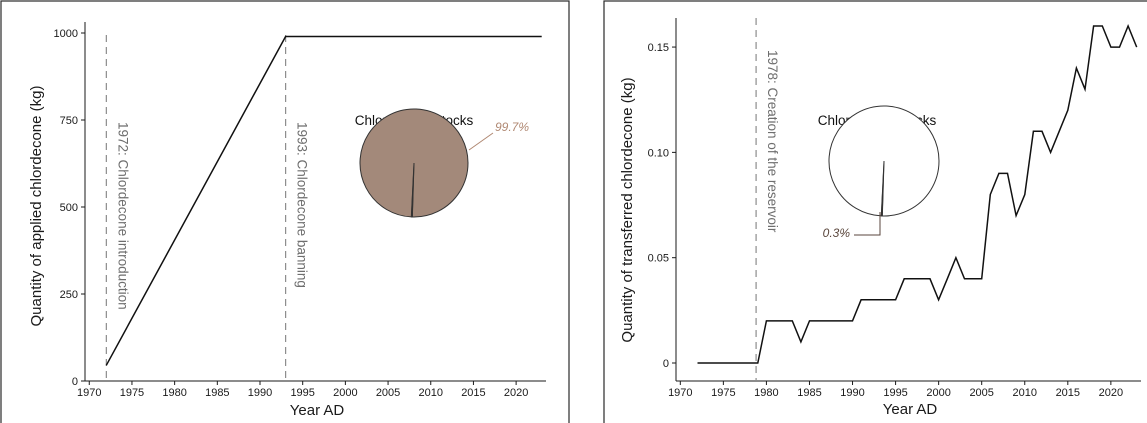  Describe the element at coordinates (36, 206) in the screenshot. I see `left-y-axis-title: Quantity of applied chlordecone (kg)` at that location.